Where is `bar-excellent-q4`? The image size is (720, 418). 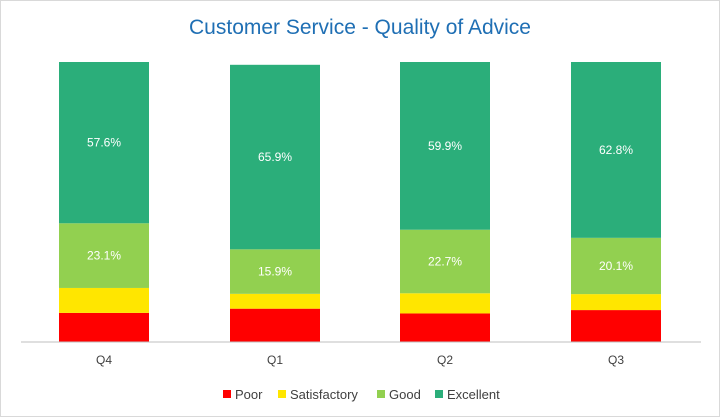
bar-excellent-q4 is located at coordinates (104, 143).